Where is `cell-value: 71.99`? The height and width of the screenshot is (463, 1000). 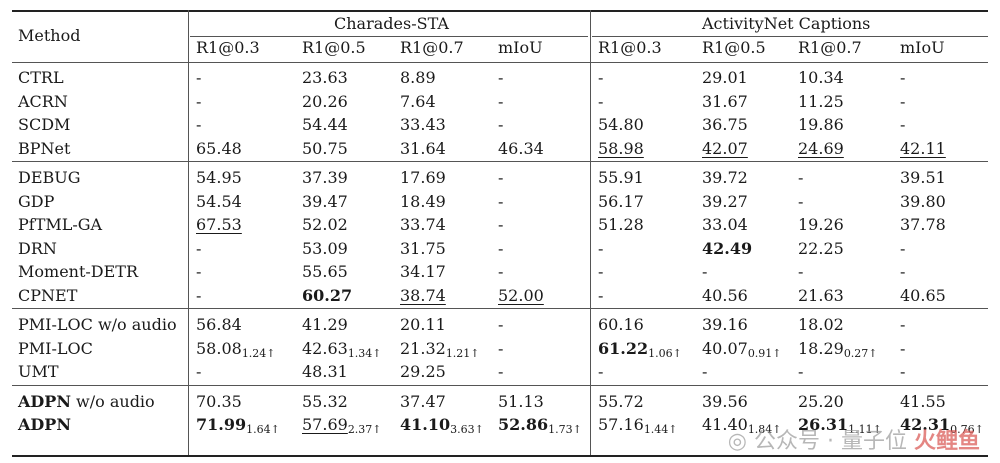
cell-value: 71.99 is located at coordinates (221, 424).